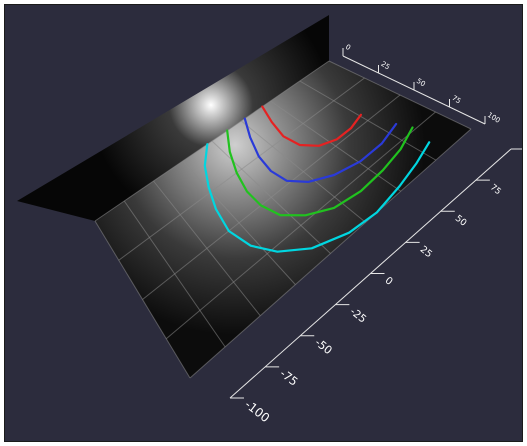  Describe the element at coordinates (288, 377) in the screenshot. I see `y-tick-label: -75` at that location.